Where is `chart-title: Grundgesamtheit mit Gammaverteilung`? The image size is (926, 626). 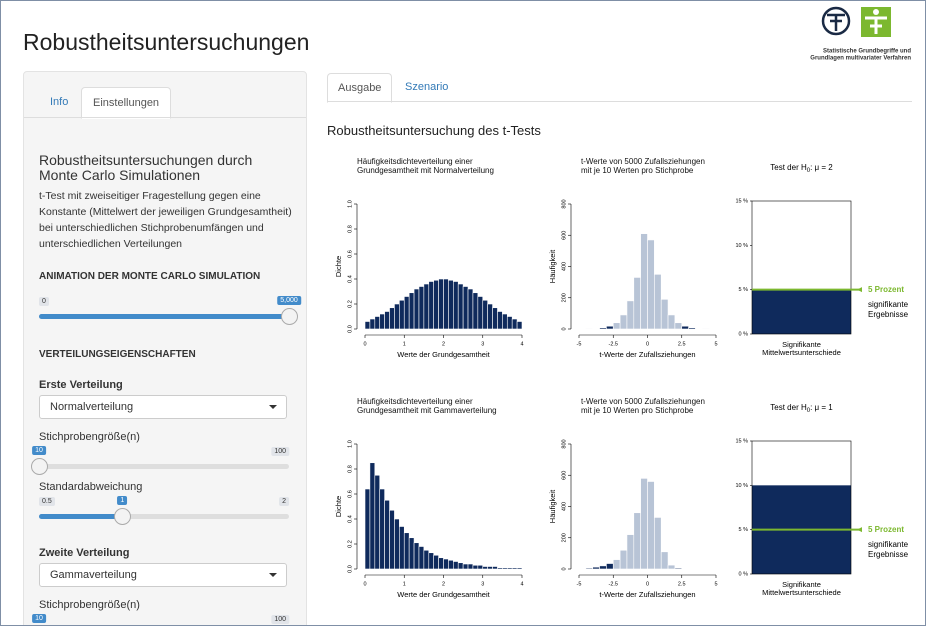
chart-title: Grundgesamtheit mit Gammaverteilung is located at coordinates (427, 410).